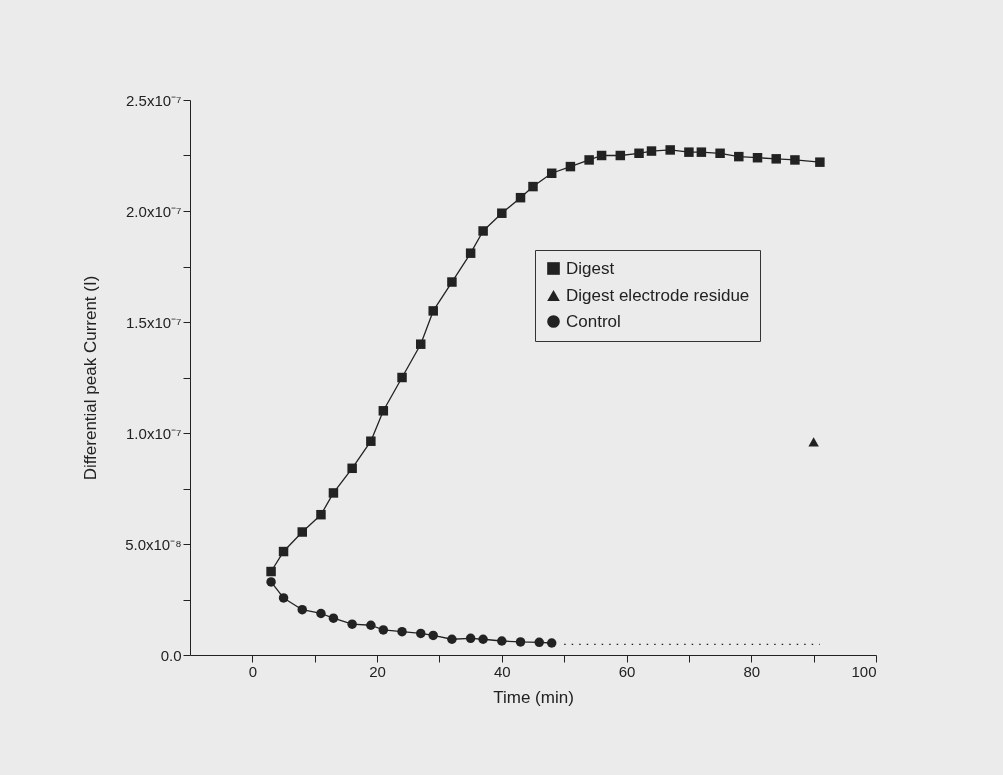  I want to click on x-tick-label: 20, so click(377, 671).